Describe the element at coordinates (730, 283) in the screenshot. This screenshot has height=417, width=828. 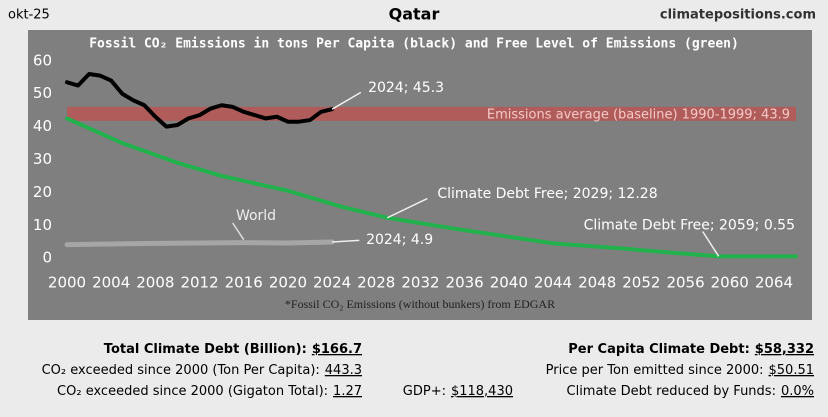
I see `x-tick-label: 2060` at that location.